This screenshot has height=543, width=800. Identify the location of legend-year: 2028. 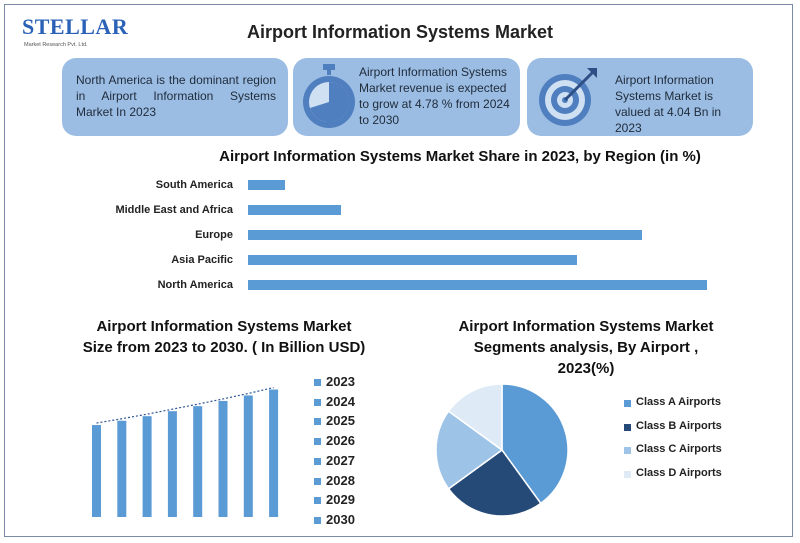
(340, 480).